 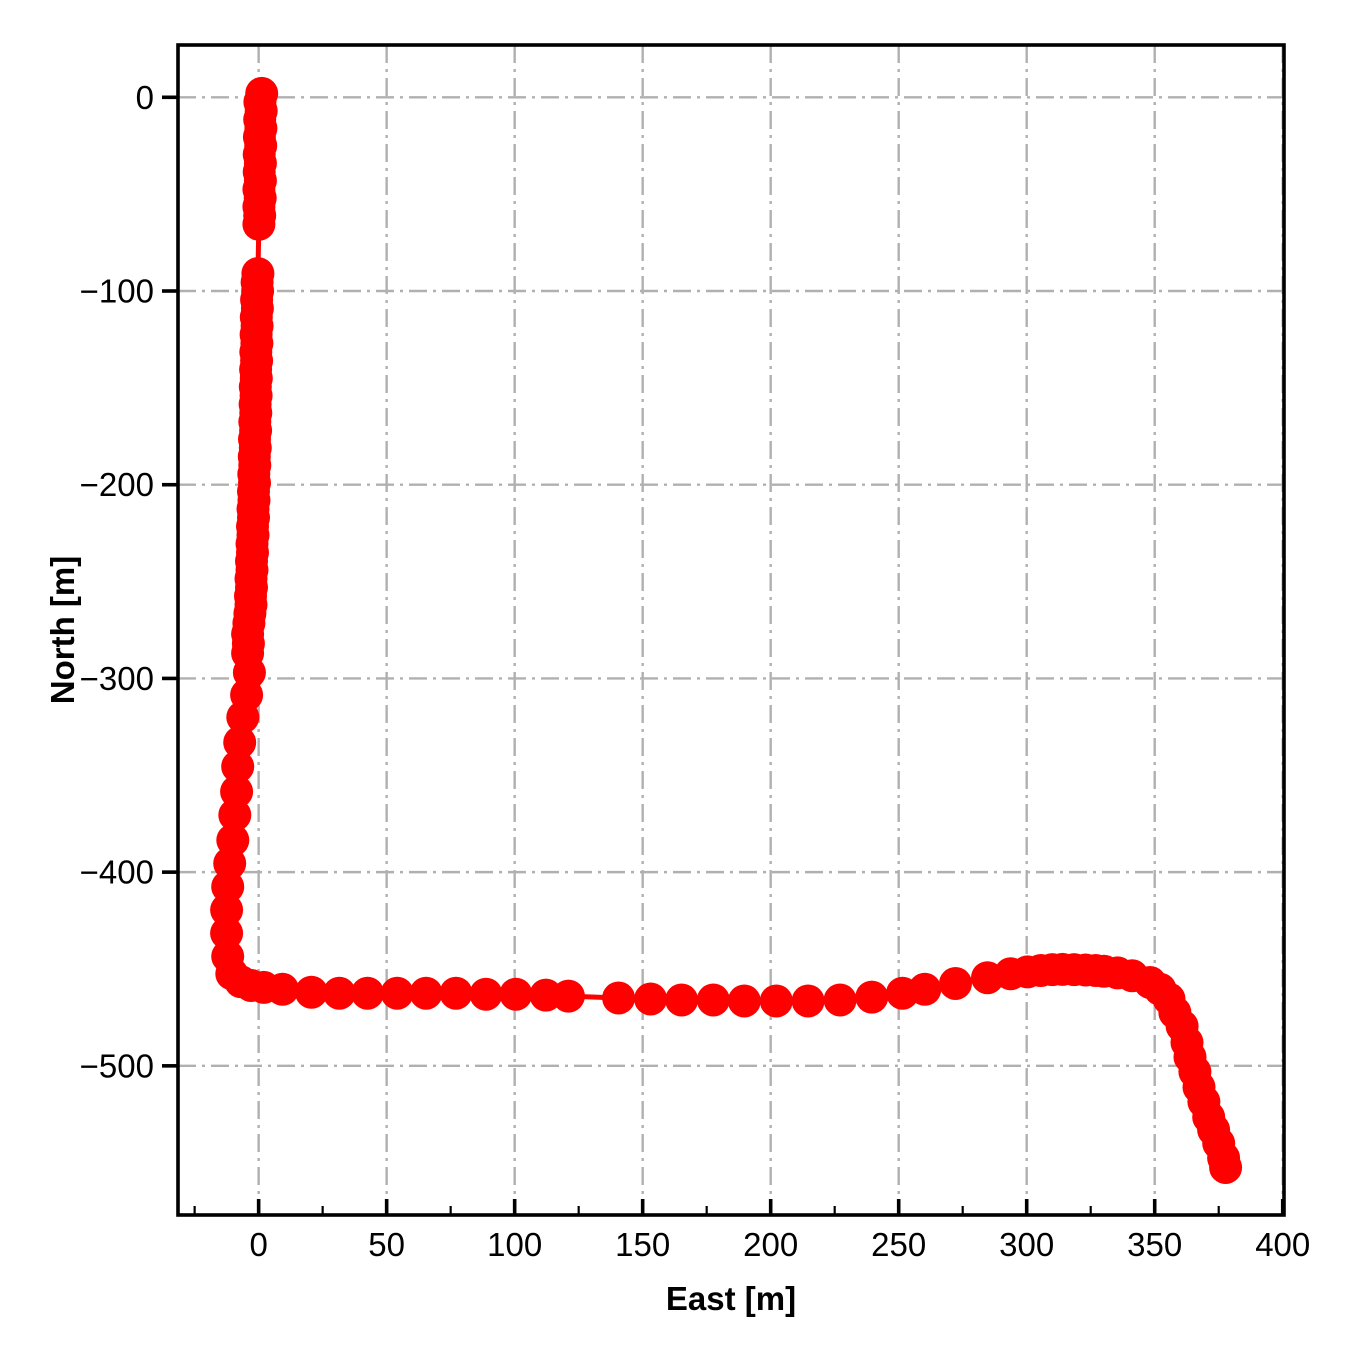 What do you see at coordinates (1282, 1244) in the screenshot?
I see `x-tick-label: 400` at bounding box center [1282, 1244].